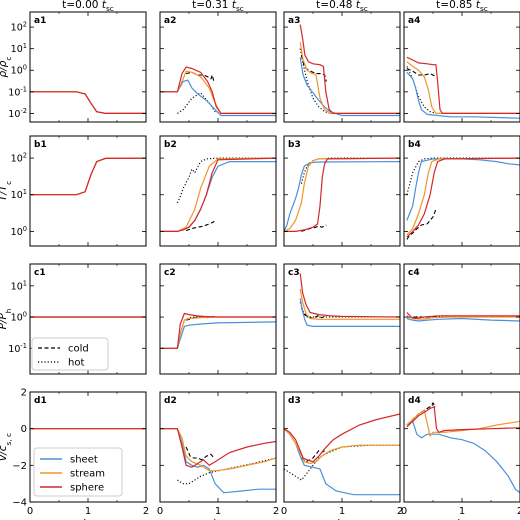  What do you see at coordinates (6, 447) in the screenshot?
I see `y-axis-label: v/cs, c` at bounding box center [6, 447].